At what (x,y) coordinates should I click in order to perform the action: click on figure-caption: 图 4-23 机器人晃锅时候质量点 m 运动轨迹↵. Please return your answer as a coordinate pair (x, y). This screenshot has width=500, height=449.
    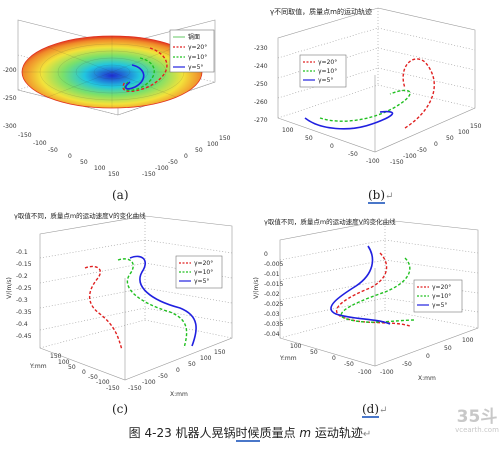
    Looking at the image, I should click on (250, 433).